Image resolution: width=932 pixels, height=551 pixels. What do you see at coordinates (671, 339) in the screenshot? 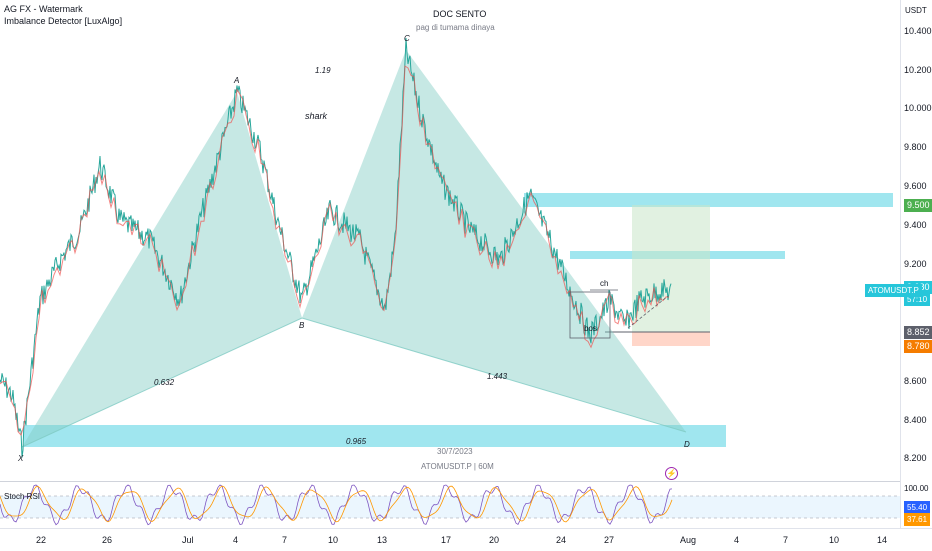
I see `stop-zone` at bounding box center [671, 339].